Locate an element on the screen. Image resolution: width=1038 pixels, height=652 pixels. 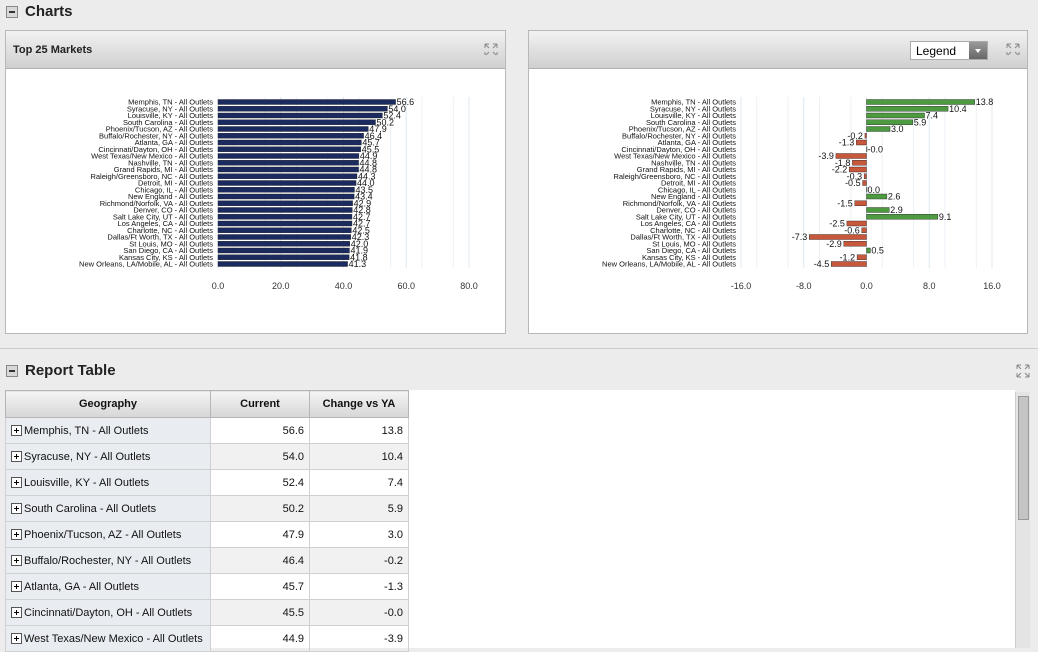
table-cell: 52.4 is located at coordinates (260, 482).